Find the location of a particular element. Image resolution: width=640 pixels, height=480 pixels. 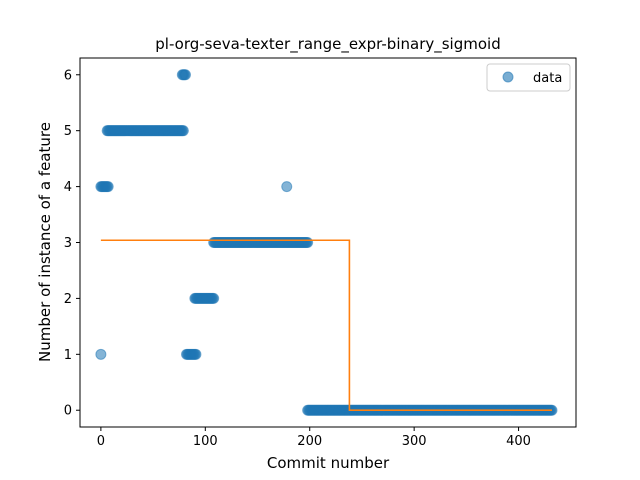

x-axis-ticks: 0 100 200 300 400 is located at coordinates (314, 438).